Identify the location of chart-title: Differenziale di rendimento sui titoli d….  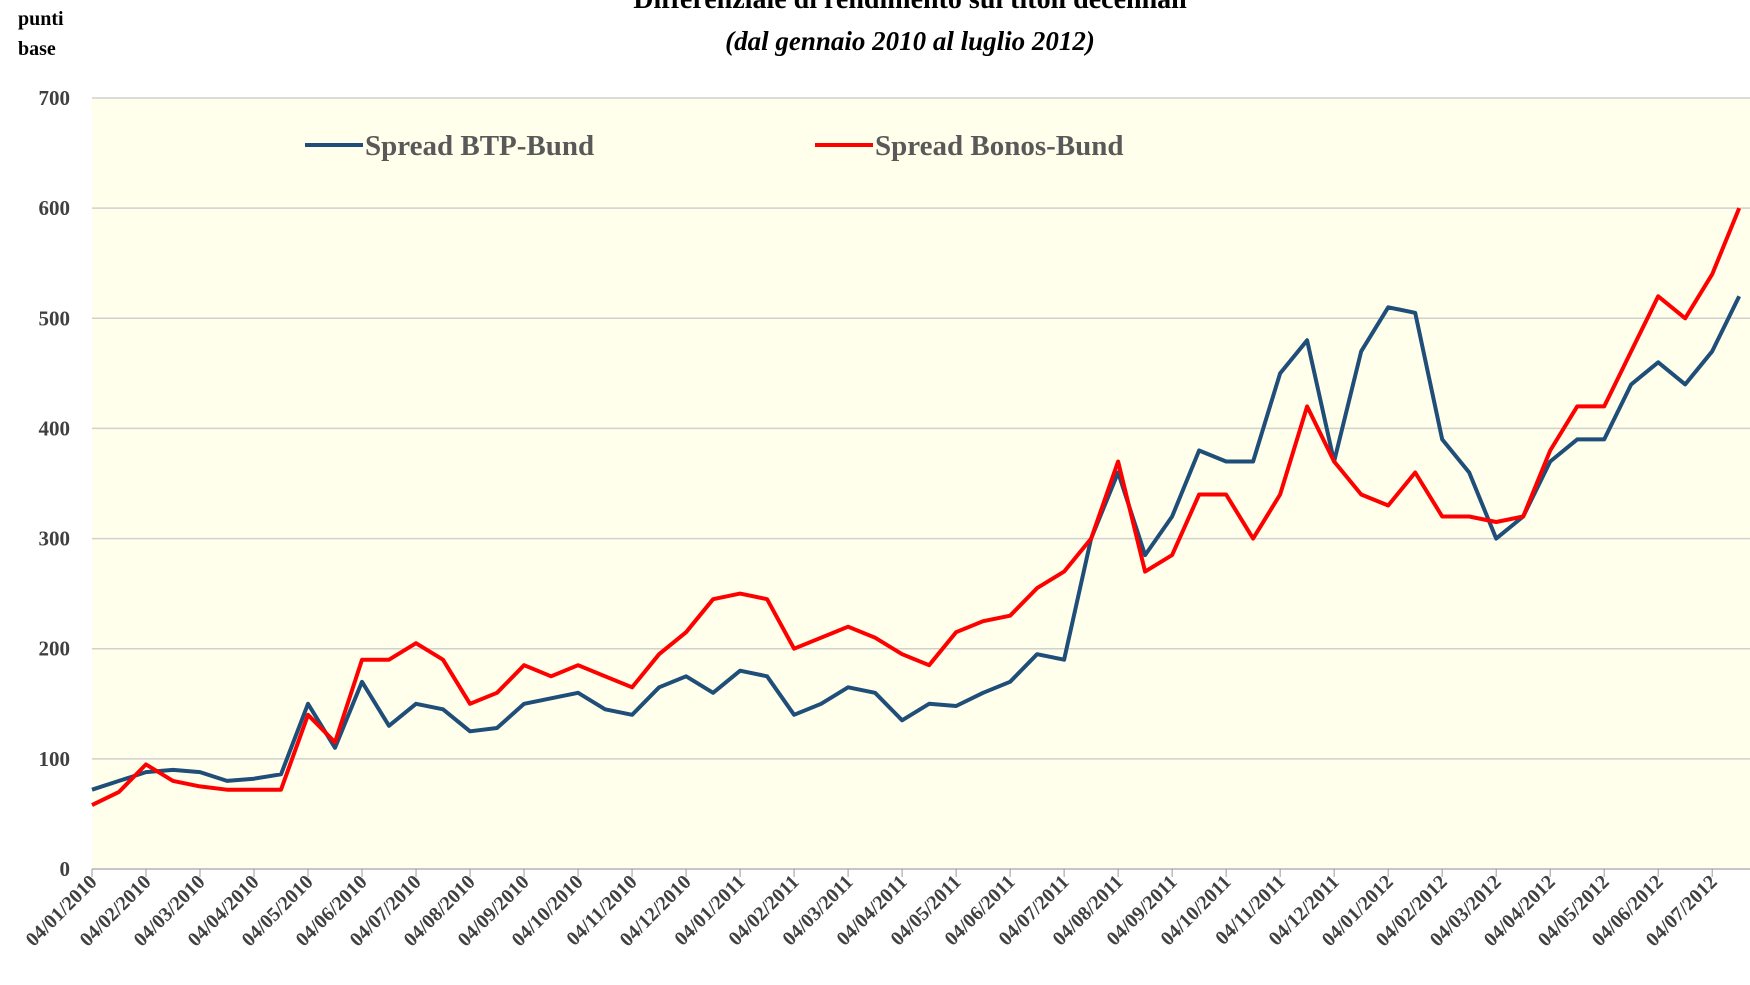
(910, 7).